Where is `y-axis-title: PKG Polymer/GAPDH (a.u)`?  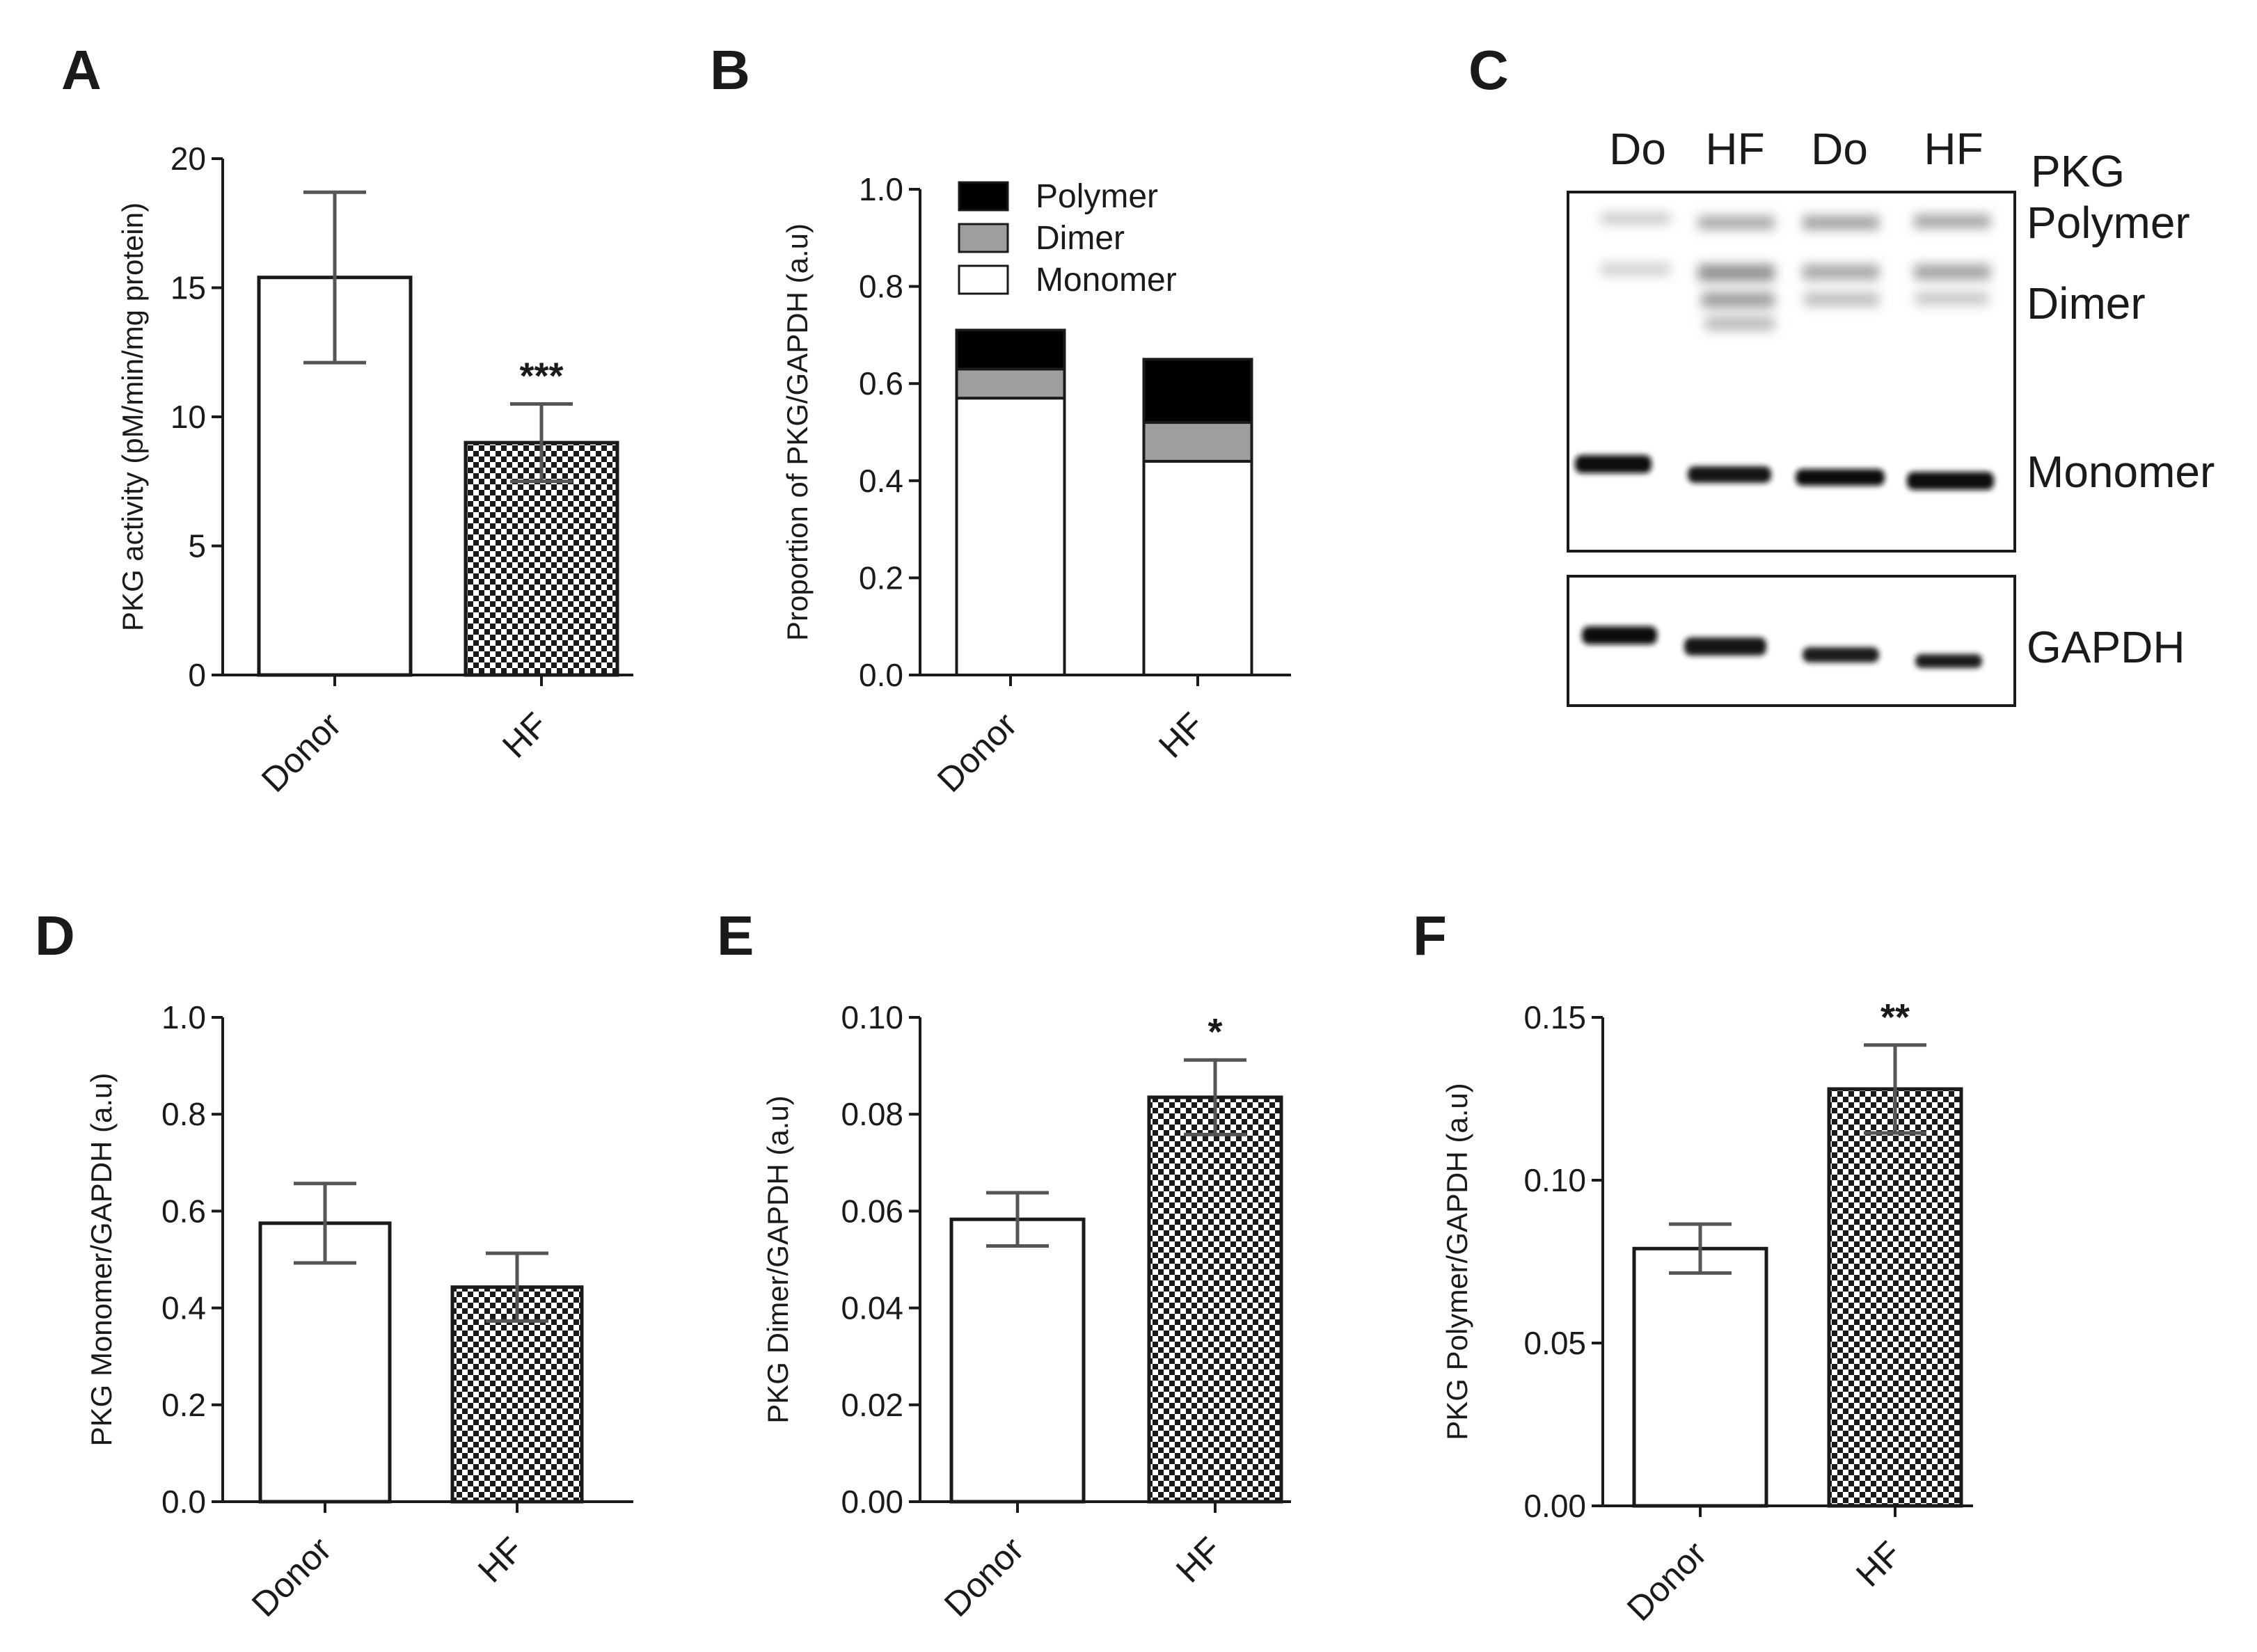 y-axis-title: PKG Polymer/GAPDH (a.u) is located at coordinates (1457, 1261).